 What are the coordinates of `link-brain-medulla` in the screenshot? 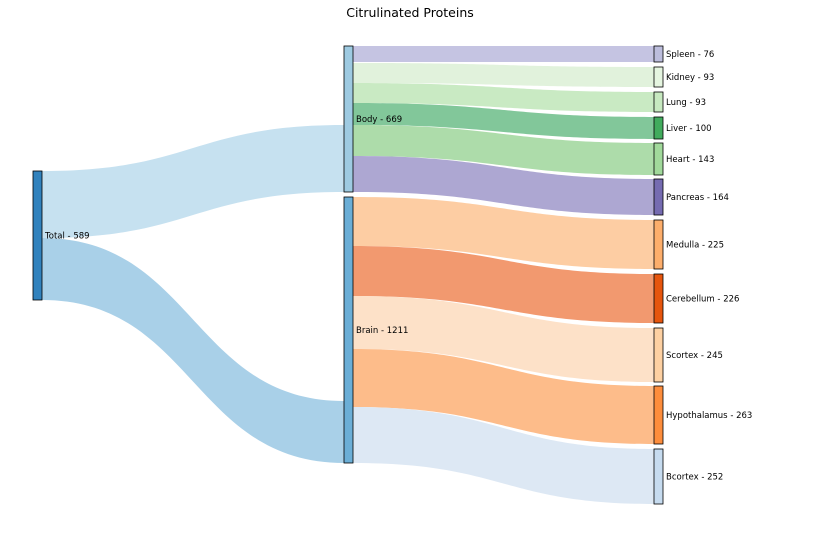 It's located at (503, 233).